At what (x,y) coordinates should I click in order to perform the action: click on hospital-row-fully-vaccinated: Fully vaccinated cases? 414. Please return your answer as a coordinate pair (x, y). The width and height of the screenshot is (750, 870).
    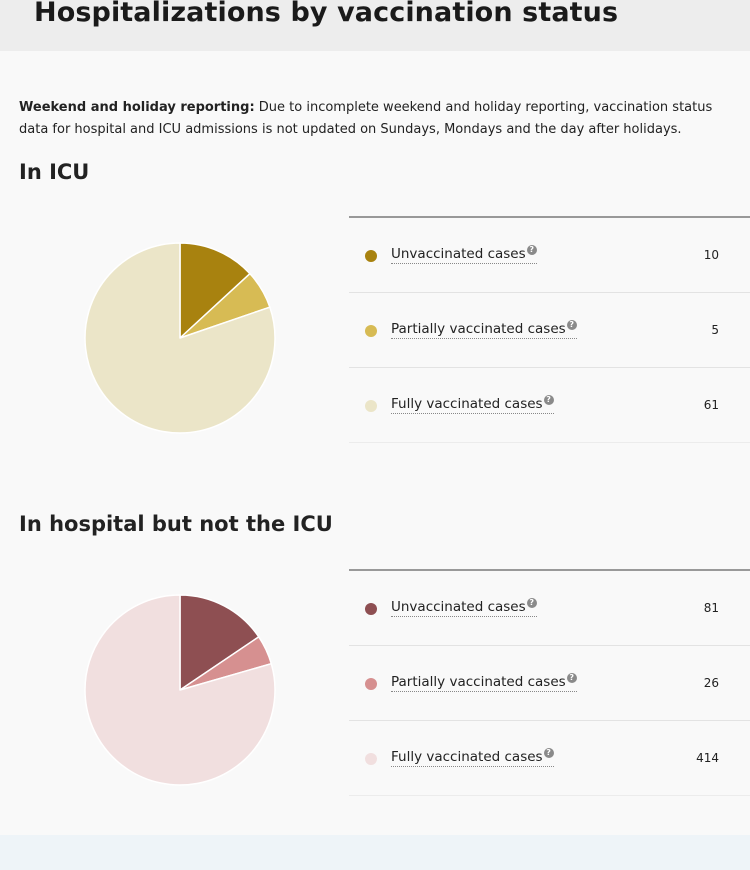
    Looking at the image, I should click on (549, 758).